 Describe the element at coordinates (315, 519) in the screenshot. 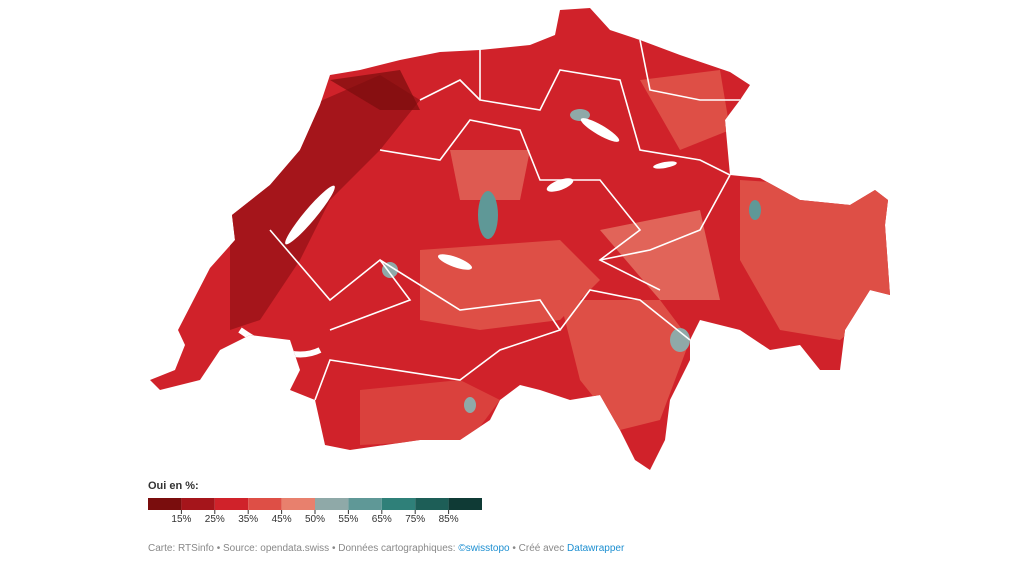

I see `legend-label: 50%` at that location.